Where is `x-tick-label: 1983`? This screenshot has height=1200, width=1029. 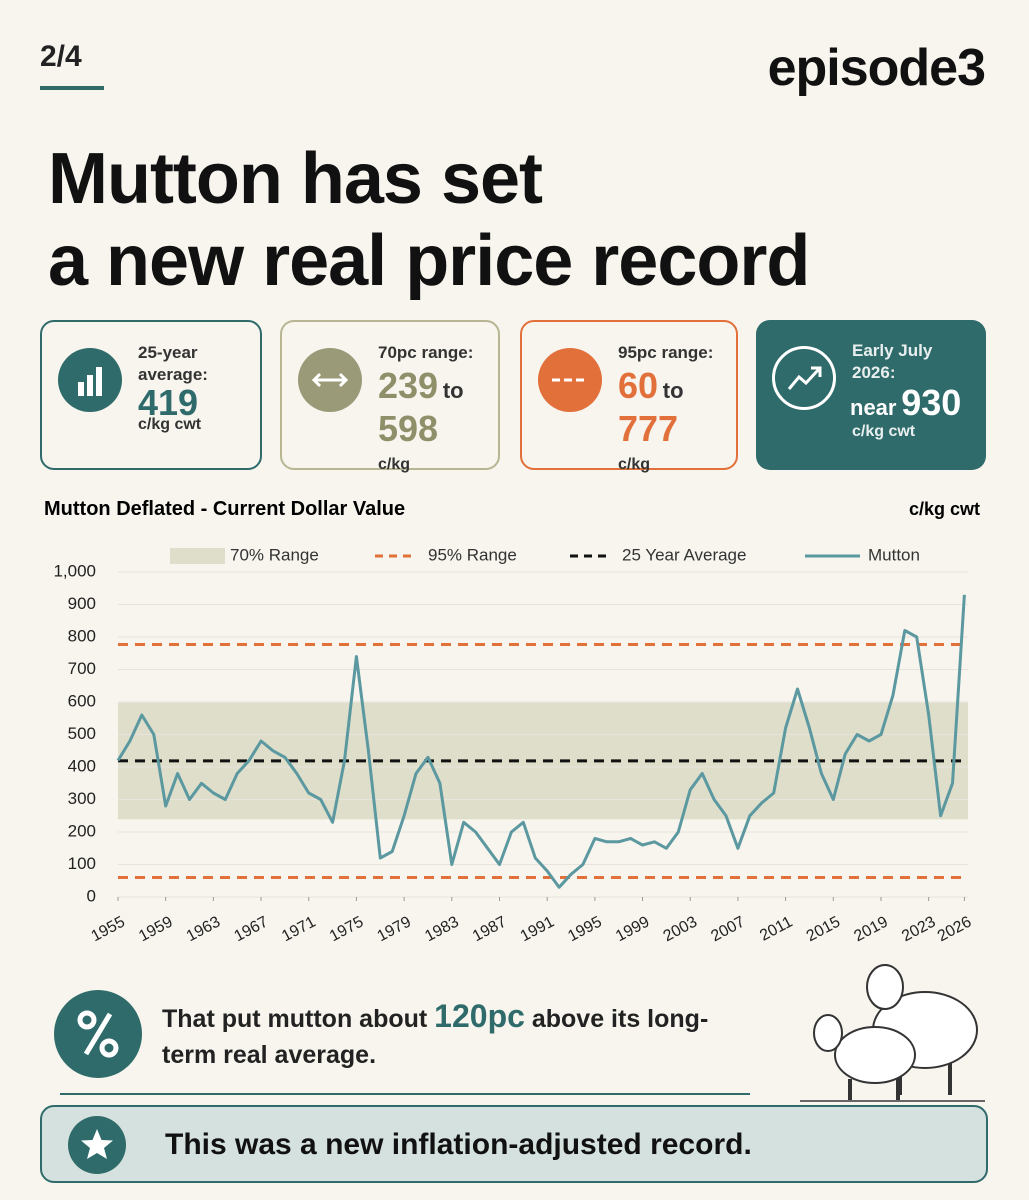
x-tick-label: 1983 is located at coordinates (441, 929).